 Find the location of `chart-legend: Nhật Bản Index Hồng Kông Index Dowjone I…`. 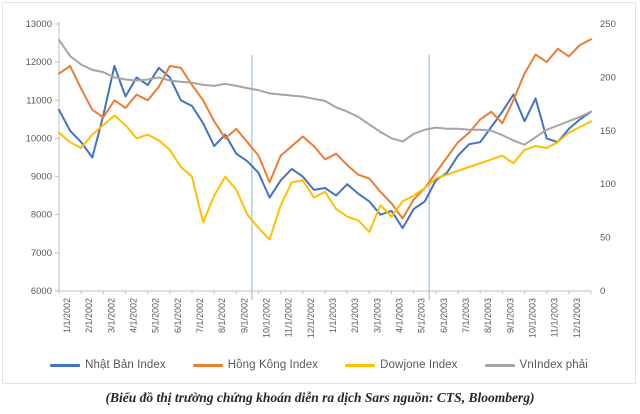

chart-legend: Nhật Bản Index Hồng Kông Index Dowjone I… is located at coordinates (319, 365).